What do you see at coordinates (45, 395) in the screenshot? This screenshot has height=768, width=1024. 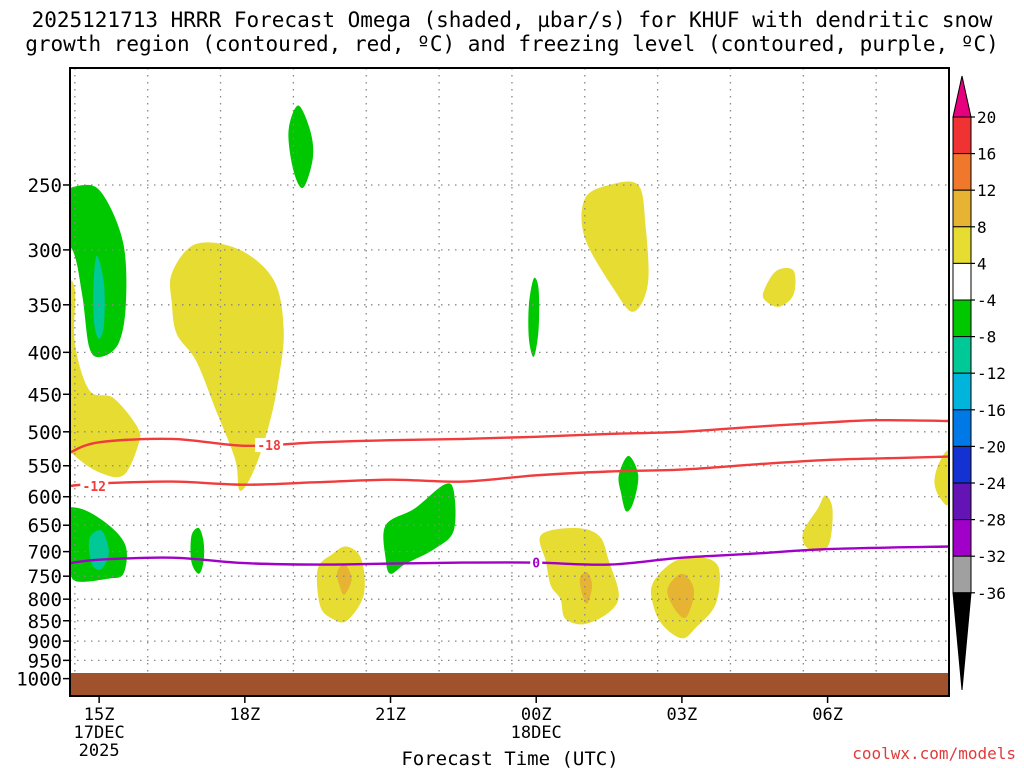 I see `y-tick-label-450: 450` at bounding box center [45, 395].